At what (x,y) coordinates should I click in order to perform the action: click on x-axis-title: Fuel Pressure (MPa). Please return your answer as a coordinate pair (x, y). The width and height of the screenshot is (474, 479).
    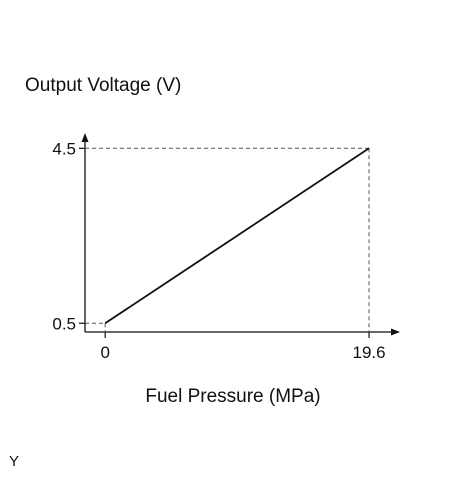
    Looking at the image, I should click on (232, 396).